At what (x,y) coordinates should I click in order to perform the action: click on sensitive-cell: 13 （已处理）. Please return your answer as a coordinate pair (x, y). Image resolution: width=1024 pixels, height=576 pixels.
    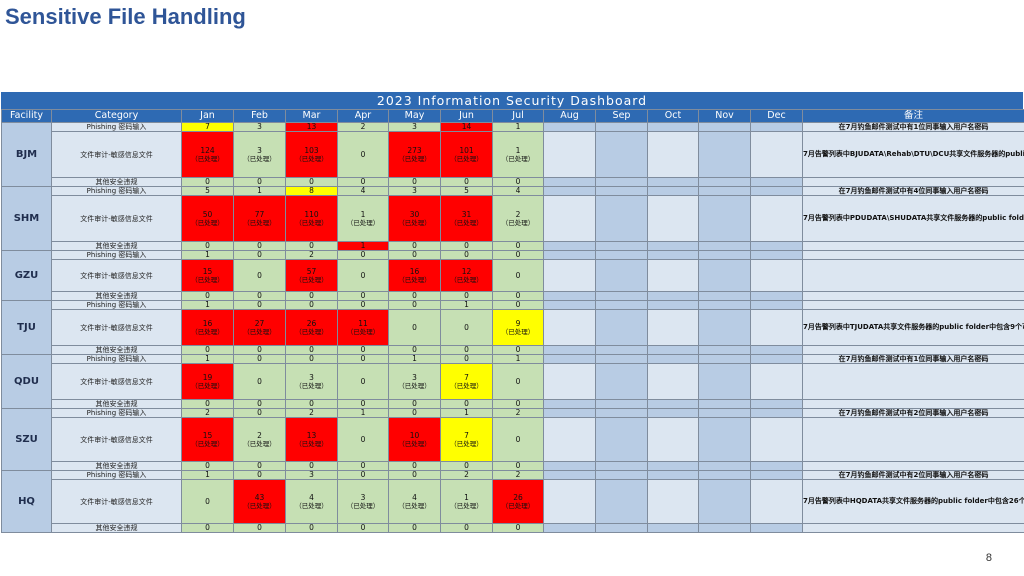
    Looking at the image, I should click on (311, 439).